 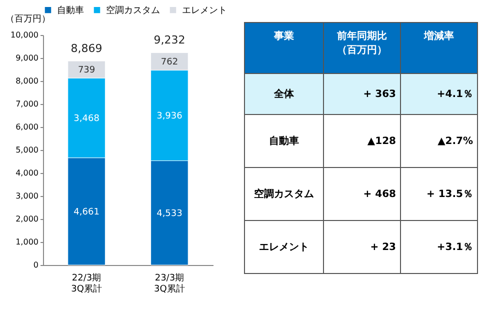 What do you see at coordinates (170, 40) in the screenshot?
I see `total-label: 9,232` at bounding box center [170, 40].